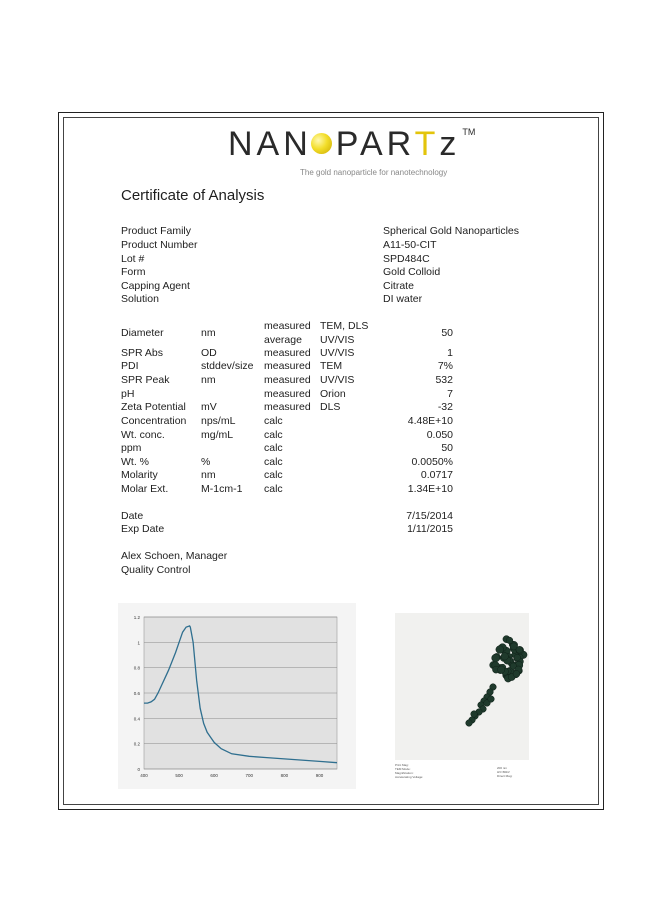  Describe the element at coordinates (139, 475) in the screenshot. I see `property-name: Molarity` at that location.